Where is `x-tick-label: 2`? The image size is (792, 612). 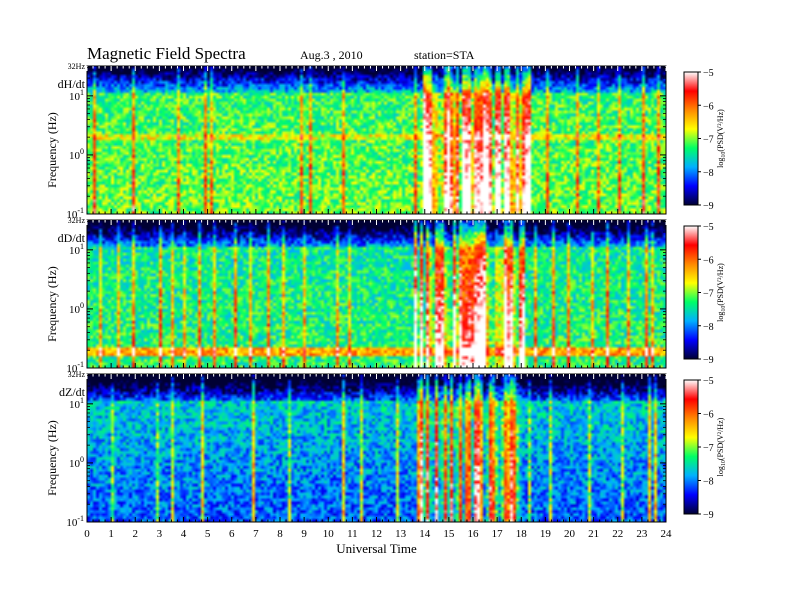 x-tick-label: 2 is located at coordinates (136, 534).